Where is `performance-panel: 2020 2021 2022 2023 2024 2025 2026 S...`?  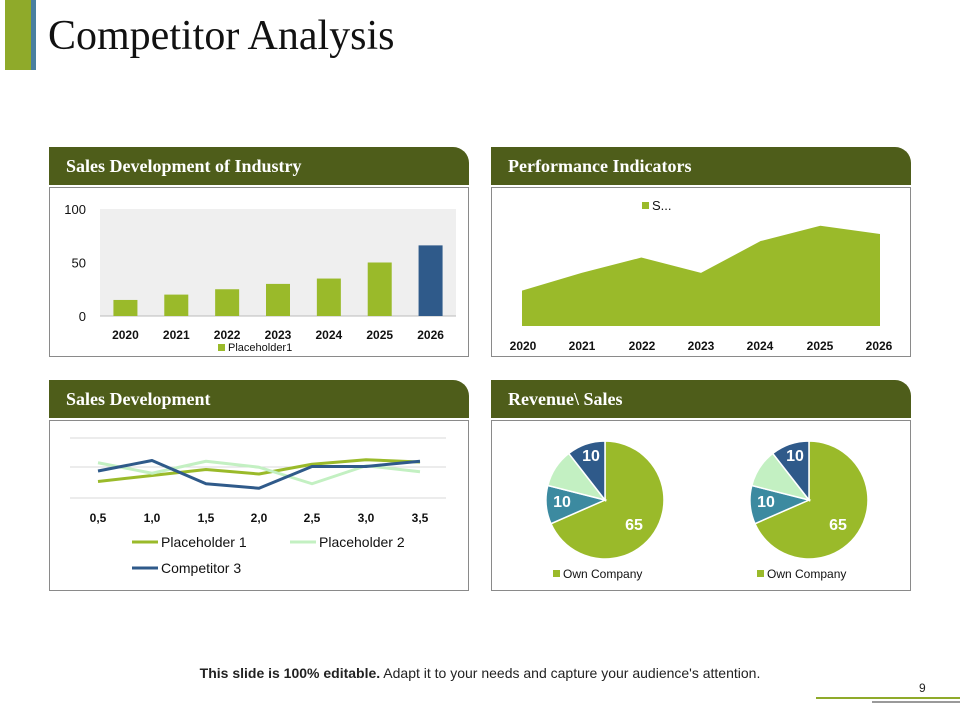
performance-panel: 2020 2021 2022 2023 2024 2025 2026 S... is located at coordinates (701, 272).